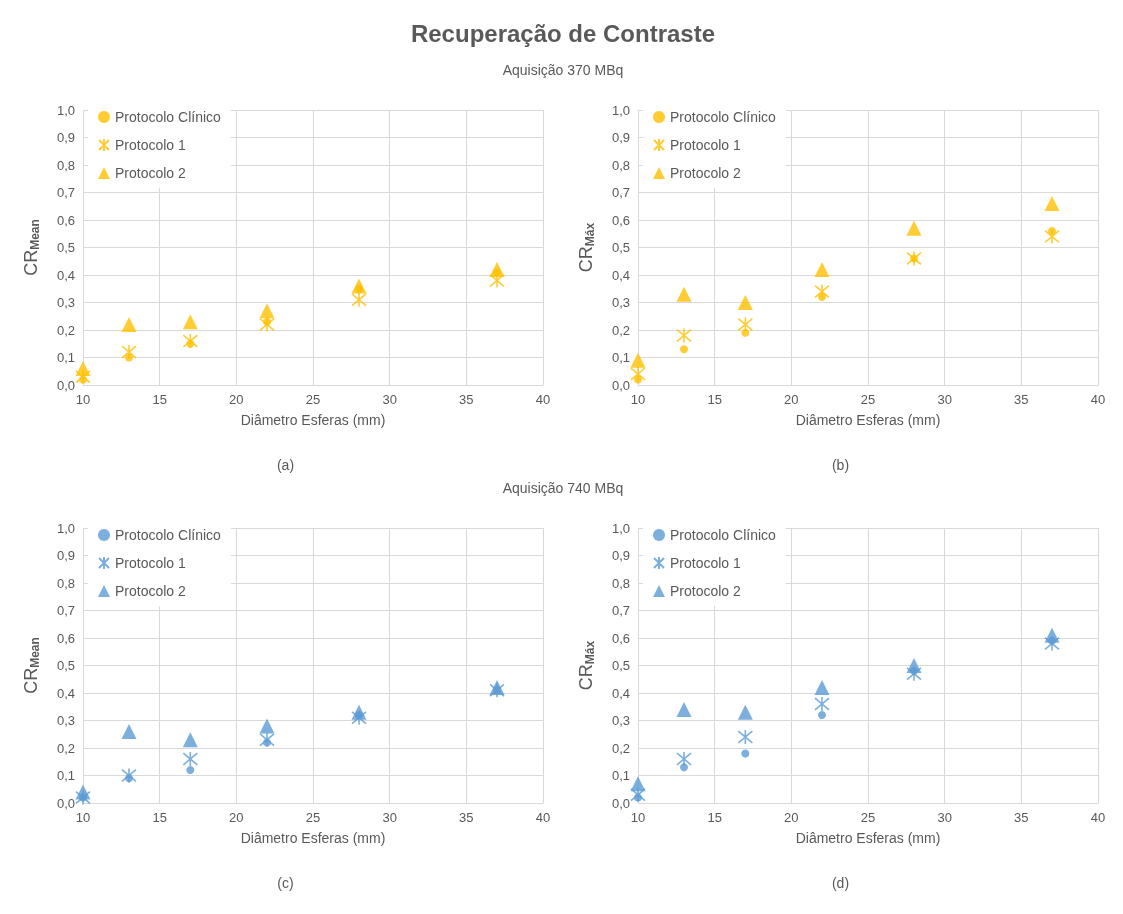  Describe the element at coordinates (840, 883) in the screenshot. I see `text: (d)` at that location.